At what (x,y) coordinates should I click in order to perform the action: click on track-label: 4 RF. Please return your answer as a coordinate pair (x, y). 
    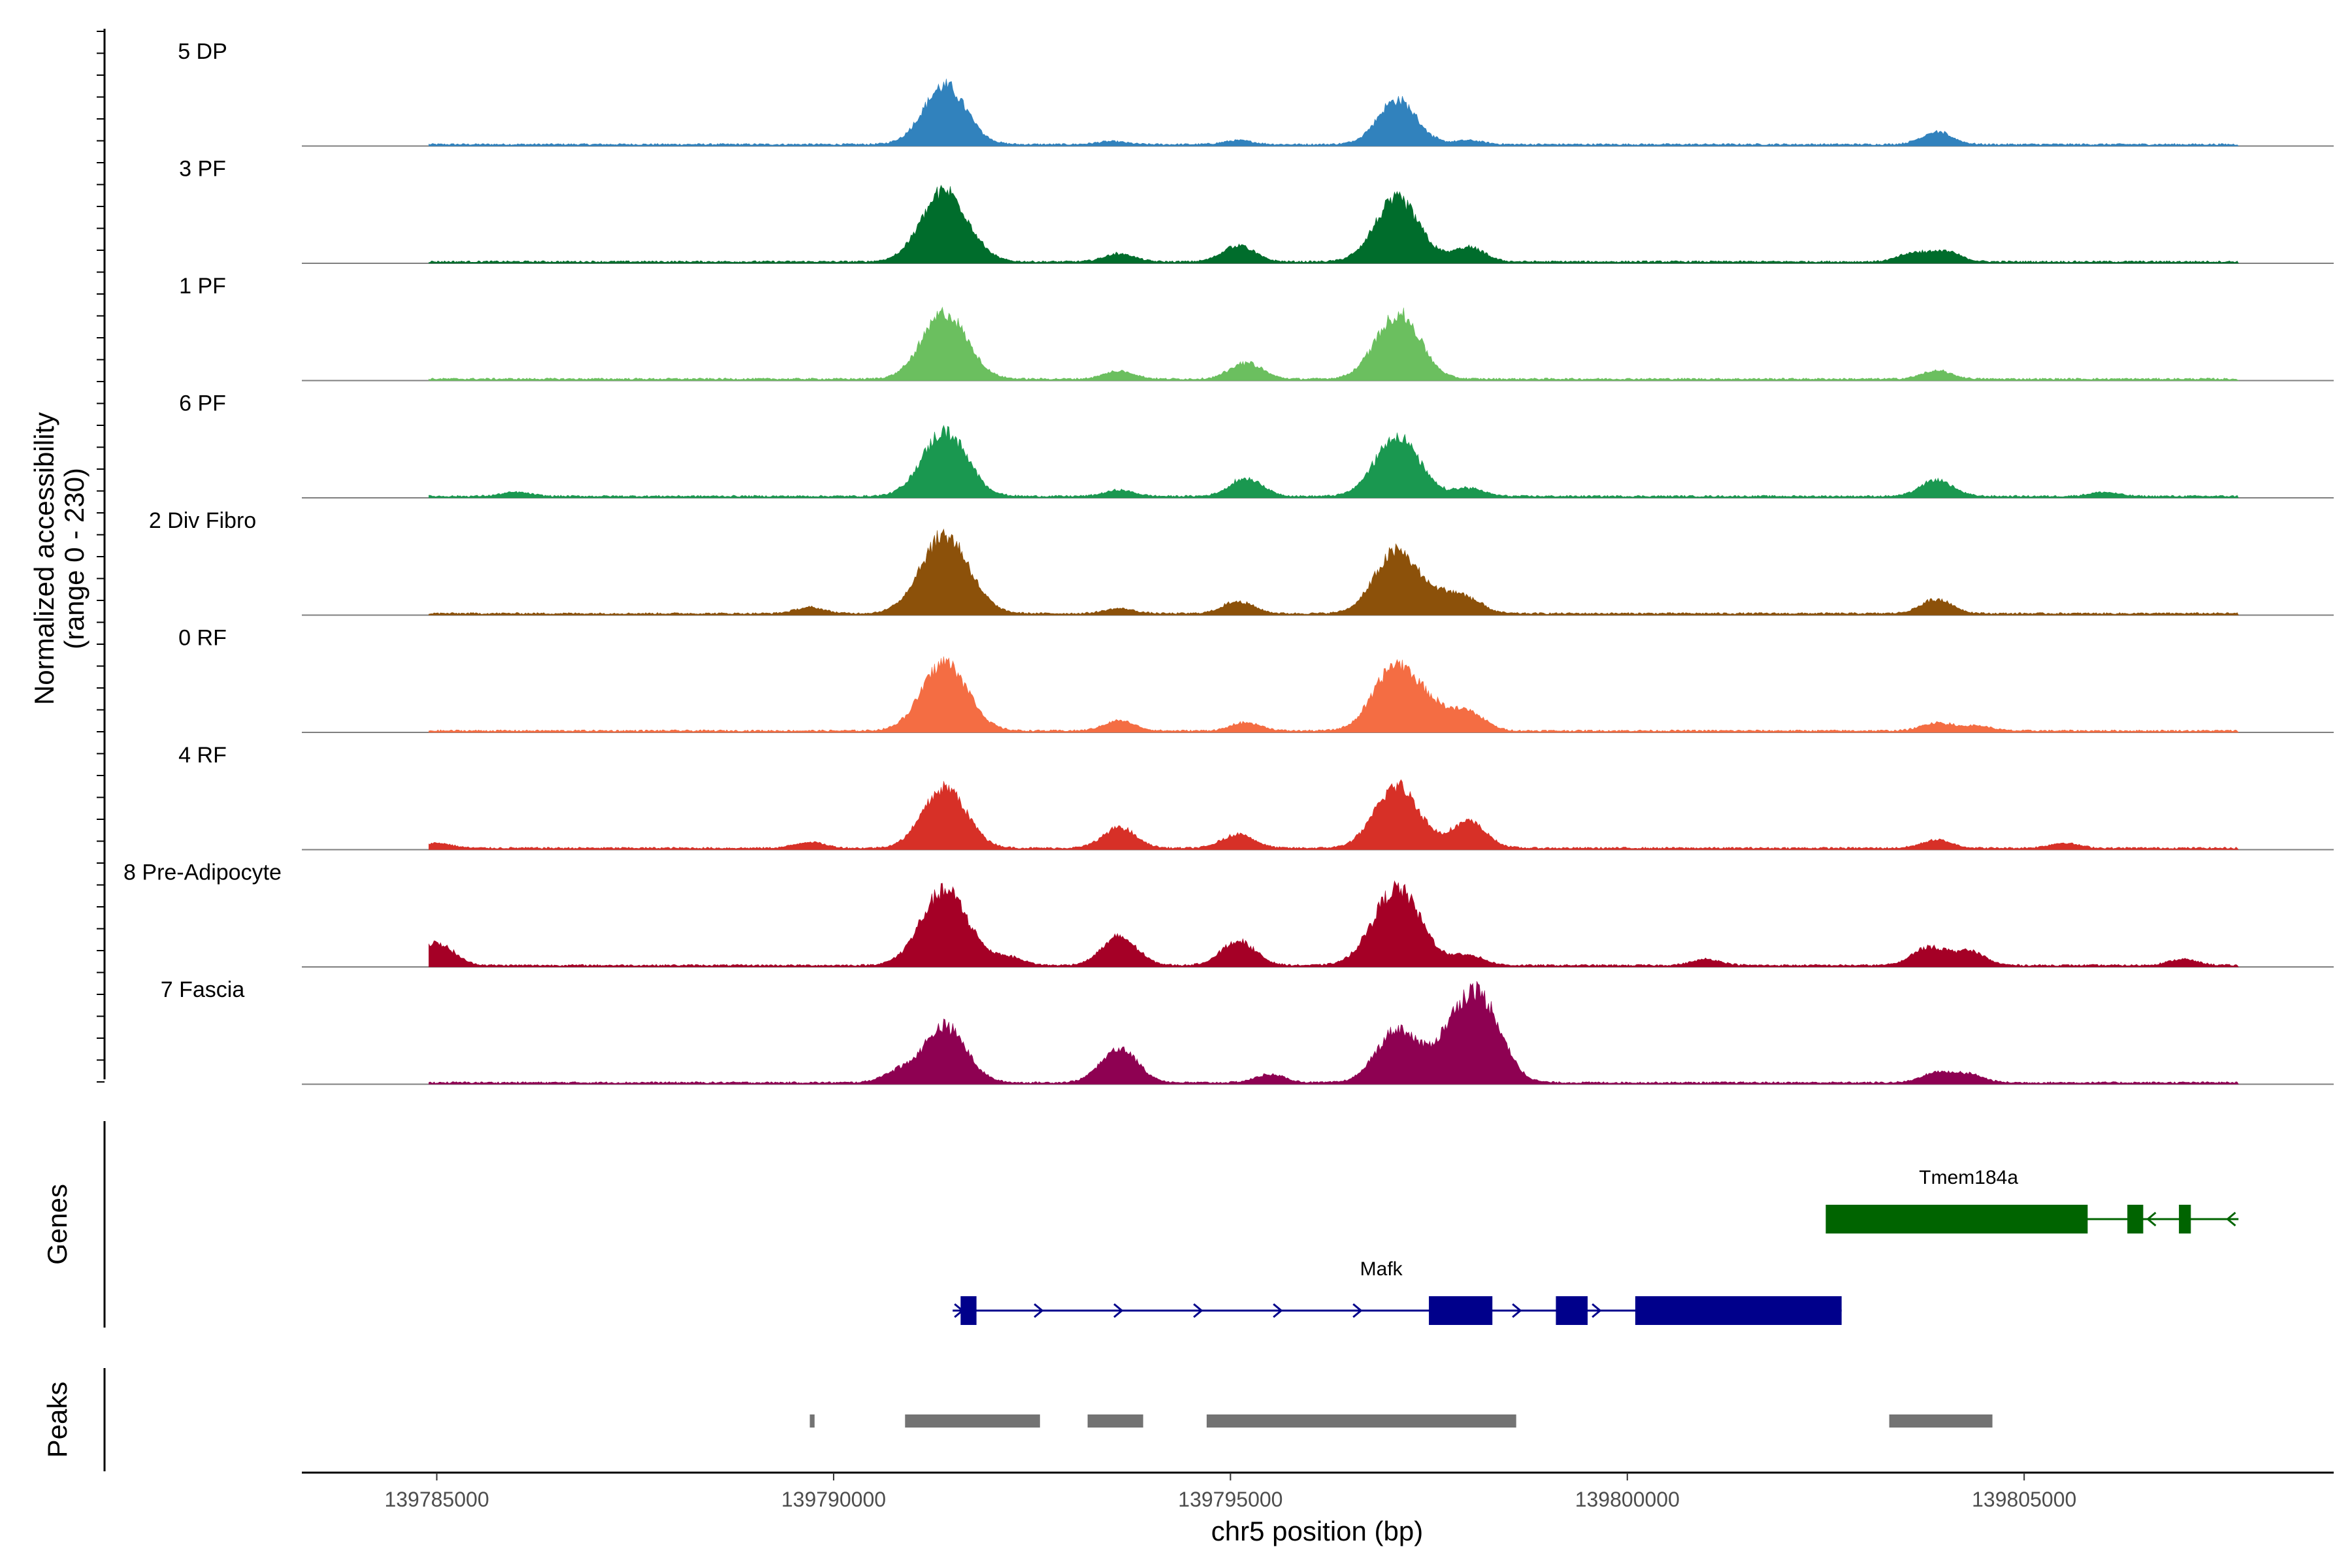
    Looking at the image, I should click on (202, 755).